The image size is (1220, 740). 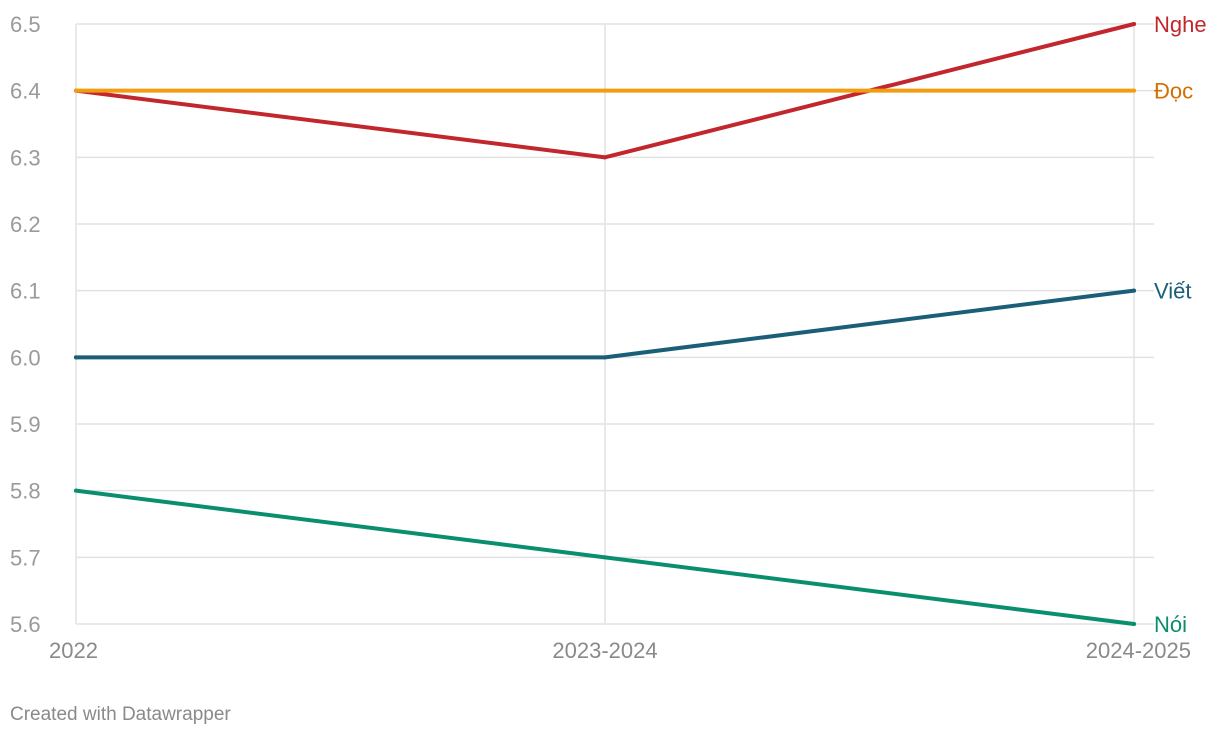 I want to click on series-label: Đọc, so click(x=1173, y=91).